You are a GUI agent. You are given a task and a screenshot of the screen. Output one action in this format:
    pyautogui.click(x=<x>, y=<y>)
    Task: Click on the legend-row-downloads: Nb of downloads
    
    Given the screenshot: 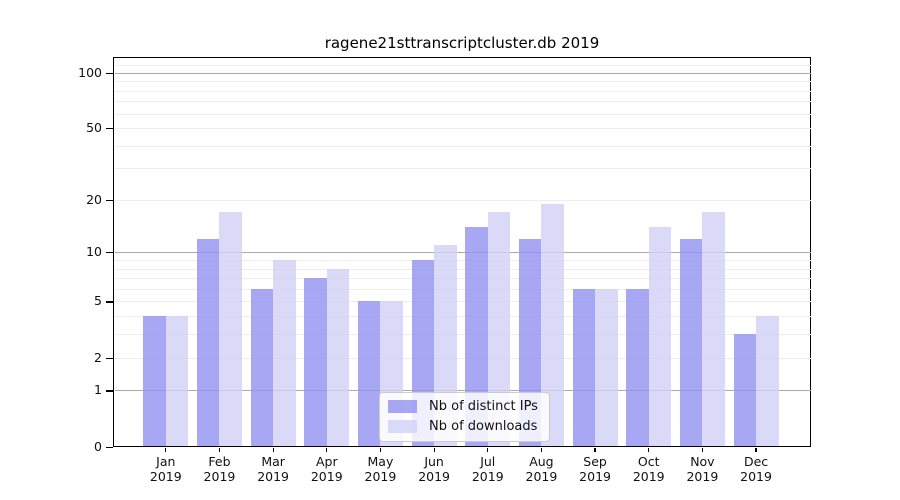 What is the action you would take?
    pyautogui.click(x=463, y=426)
    